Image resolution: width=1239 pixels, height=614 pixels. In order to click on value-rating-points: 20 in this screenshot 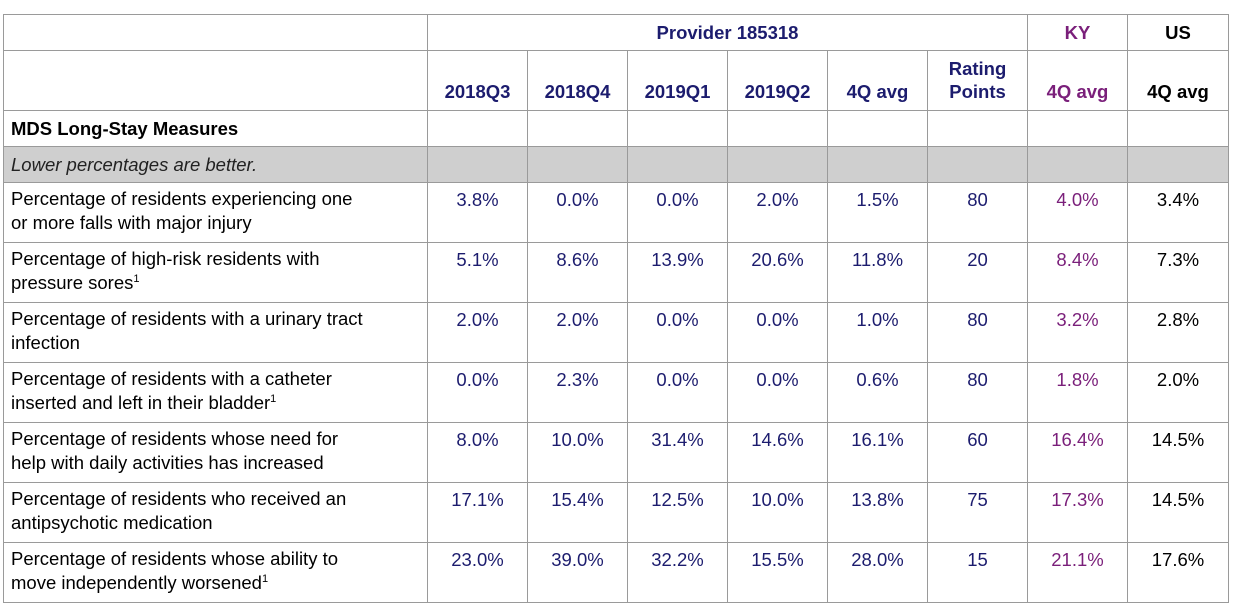, I will do `click(977, 272)`.